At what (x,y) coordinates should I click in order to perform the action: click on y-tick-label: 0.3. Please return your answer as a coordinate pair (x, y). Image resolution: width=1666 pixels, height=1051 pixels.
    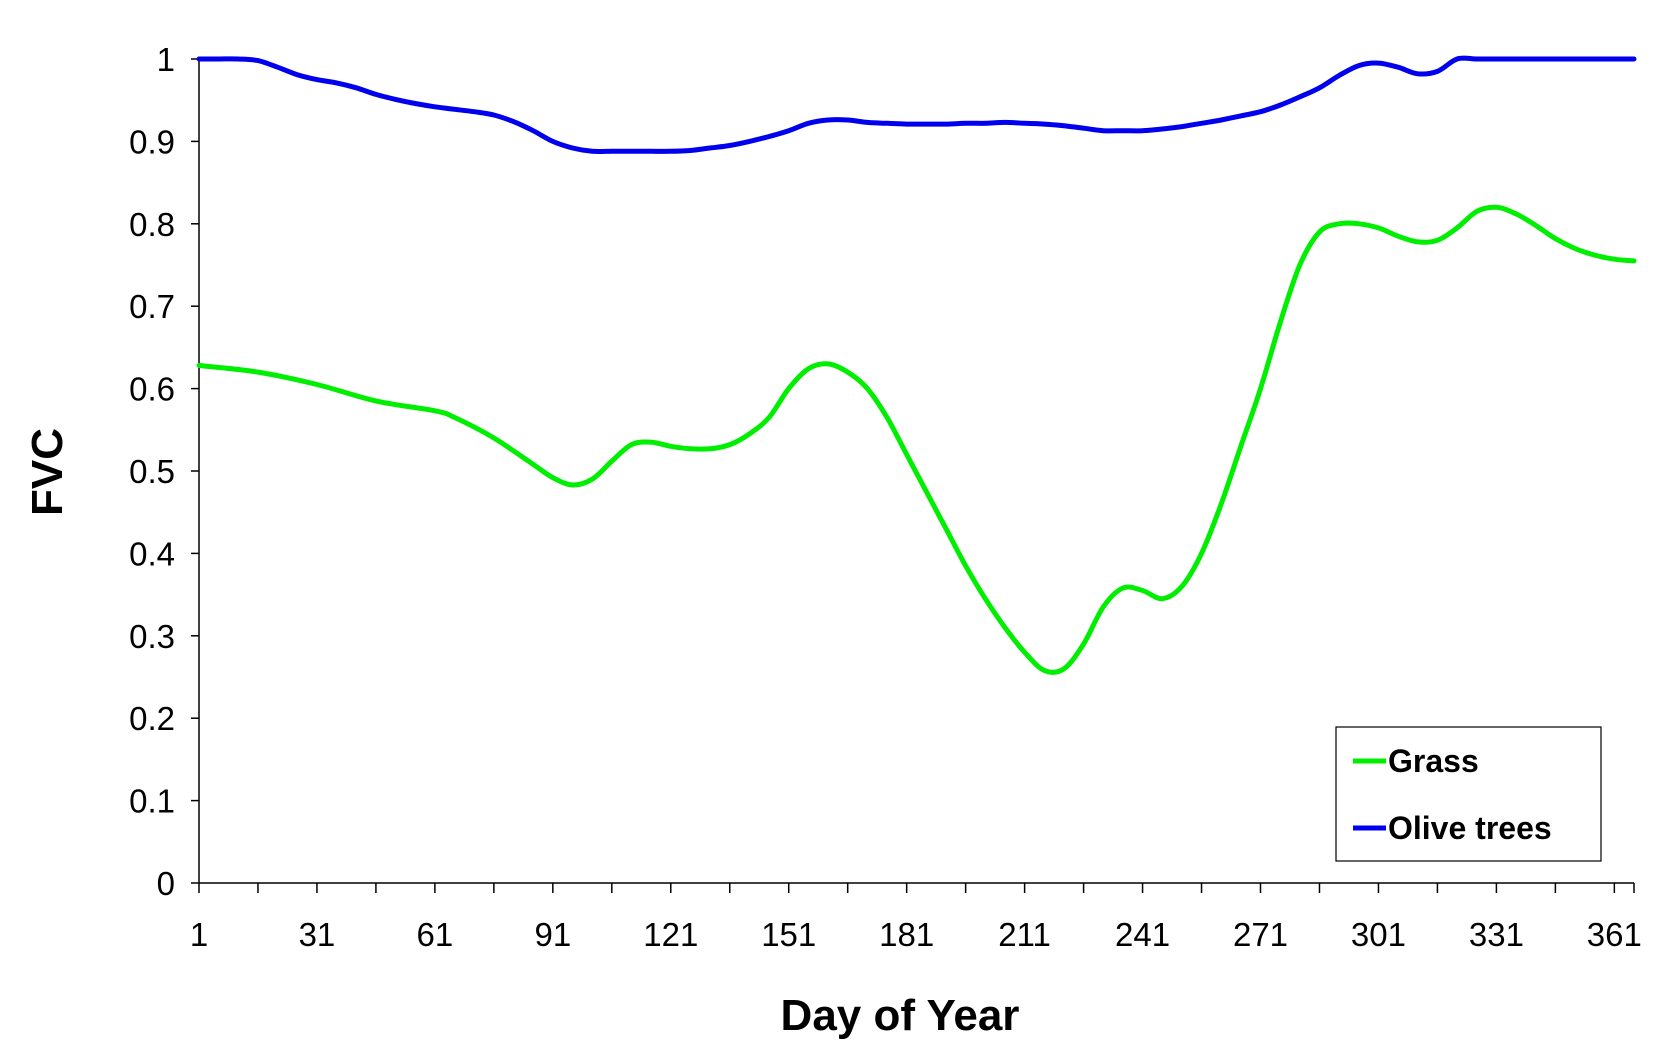
    Looking at the image, I should click on (152, 636).